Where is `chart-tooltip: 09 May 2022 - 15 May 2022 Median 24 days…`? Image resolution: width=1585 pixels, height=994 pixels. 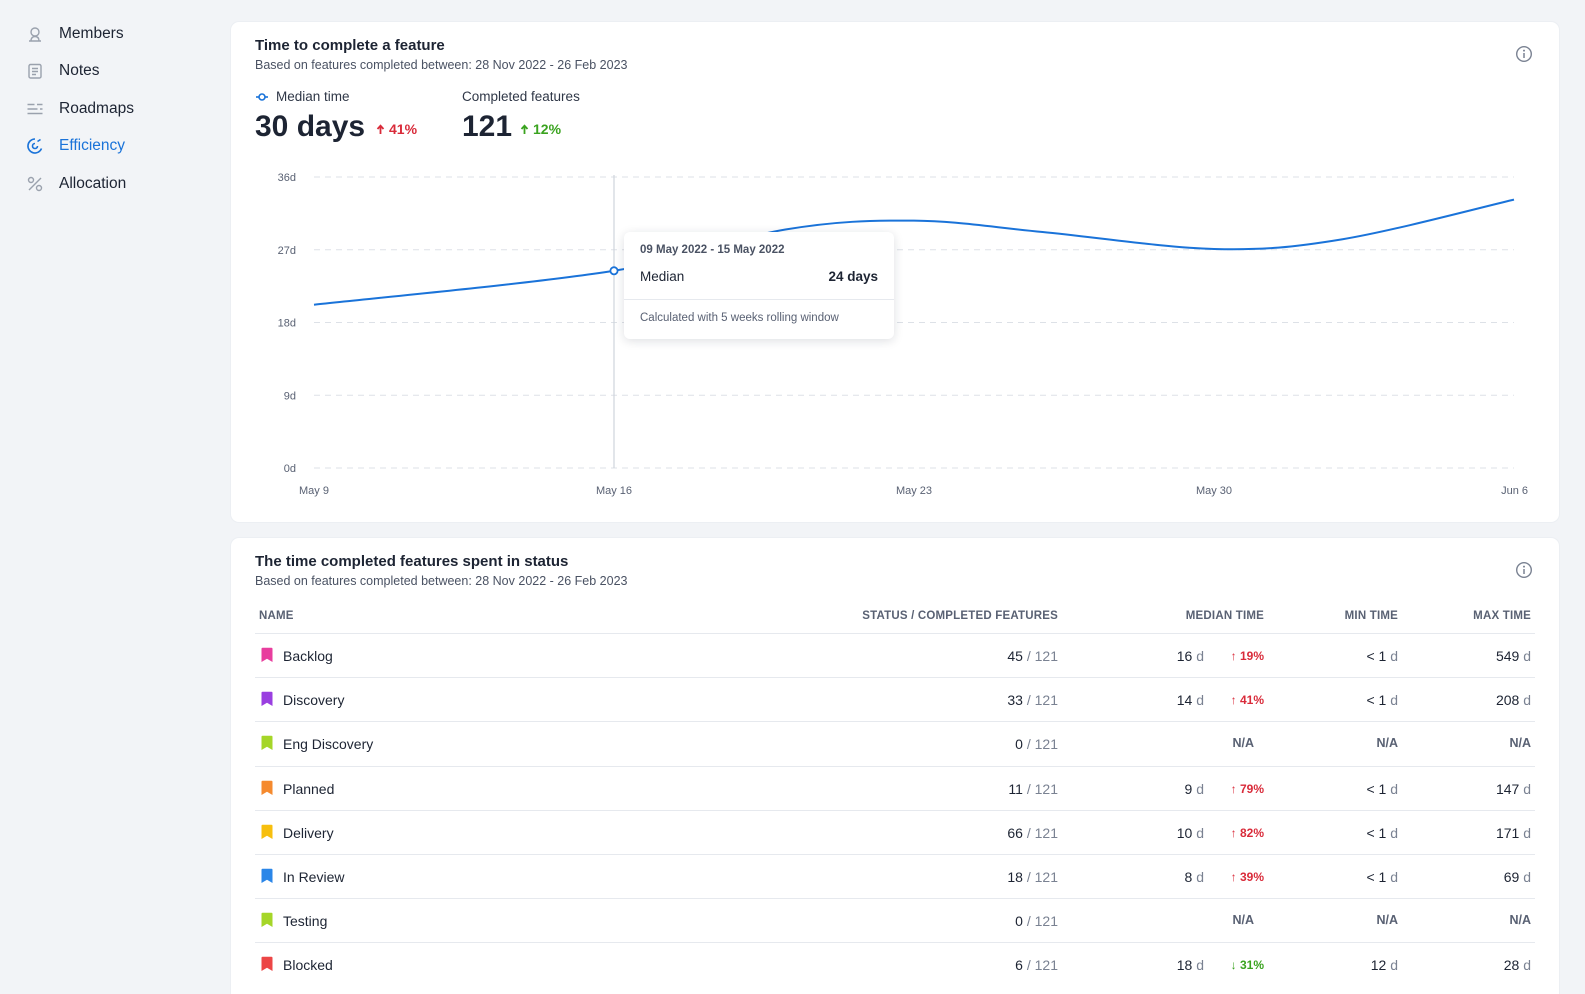 chart-tooltip: 09 May 2022 - 15 May 2022 Median 24 days… is located at coordinates (759, 285).